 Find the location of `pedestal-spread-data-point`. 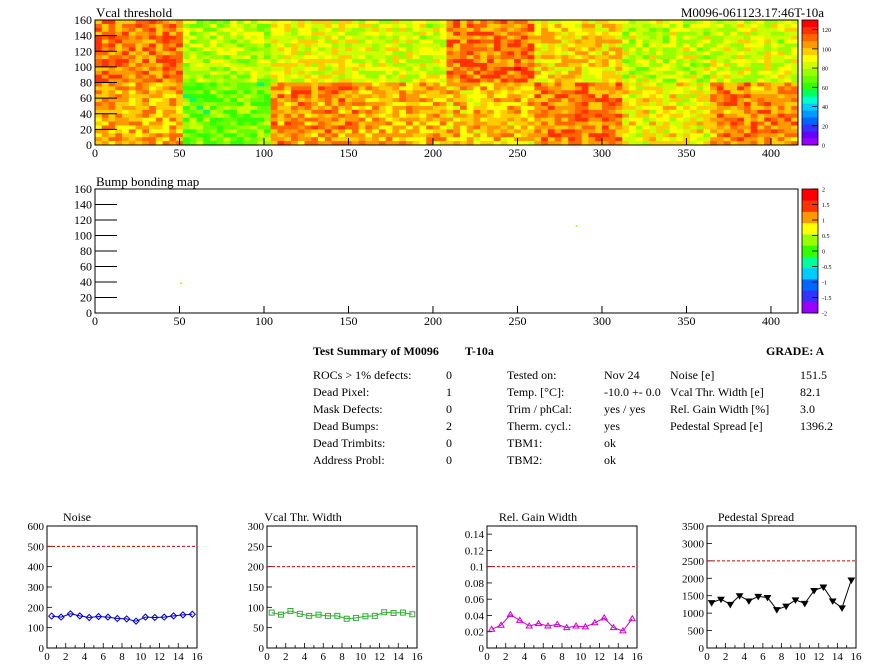

pedestal-spread-data-point is located at coordinates (776, 610).